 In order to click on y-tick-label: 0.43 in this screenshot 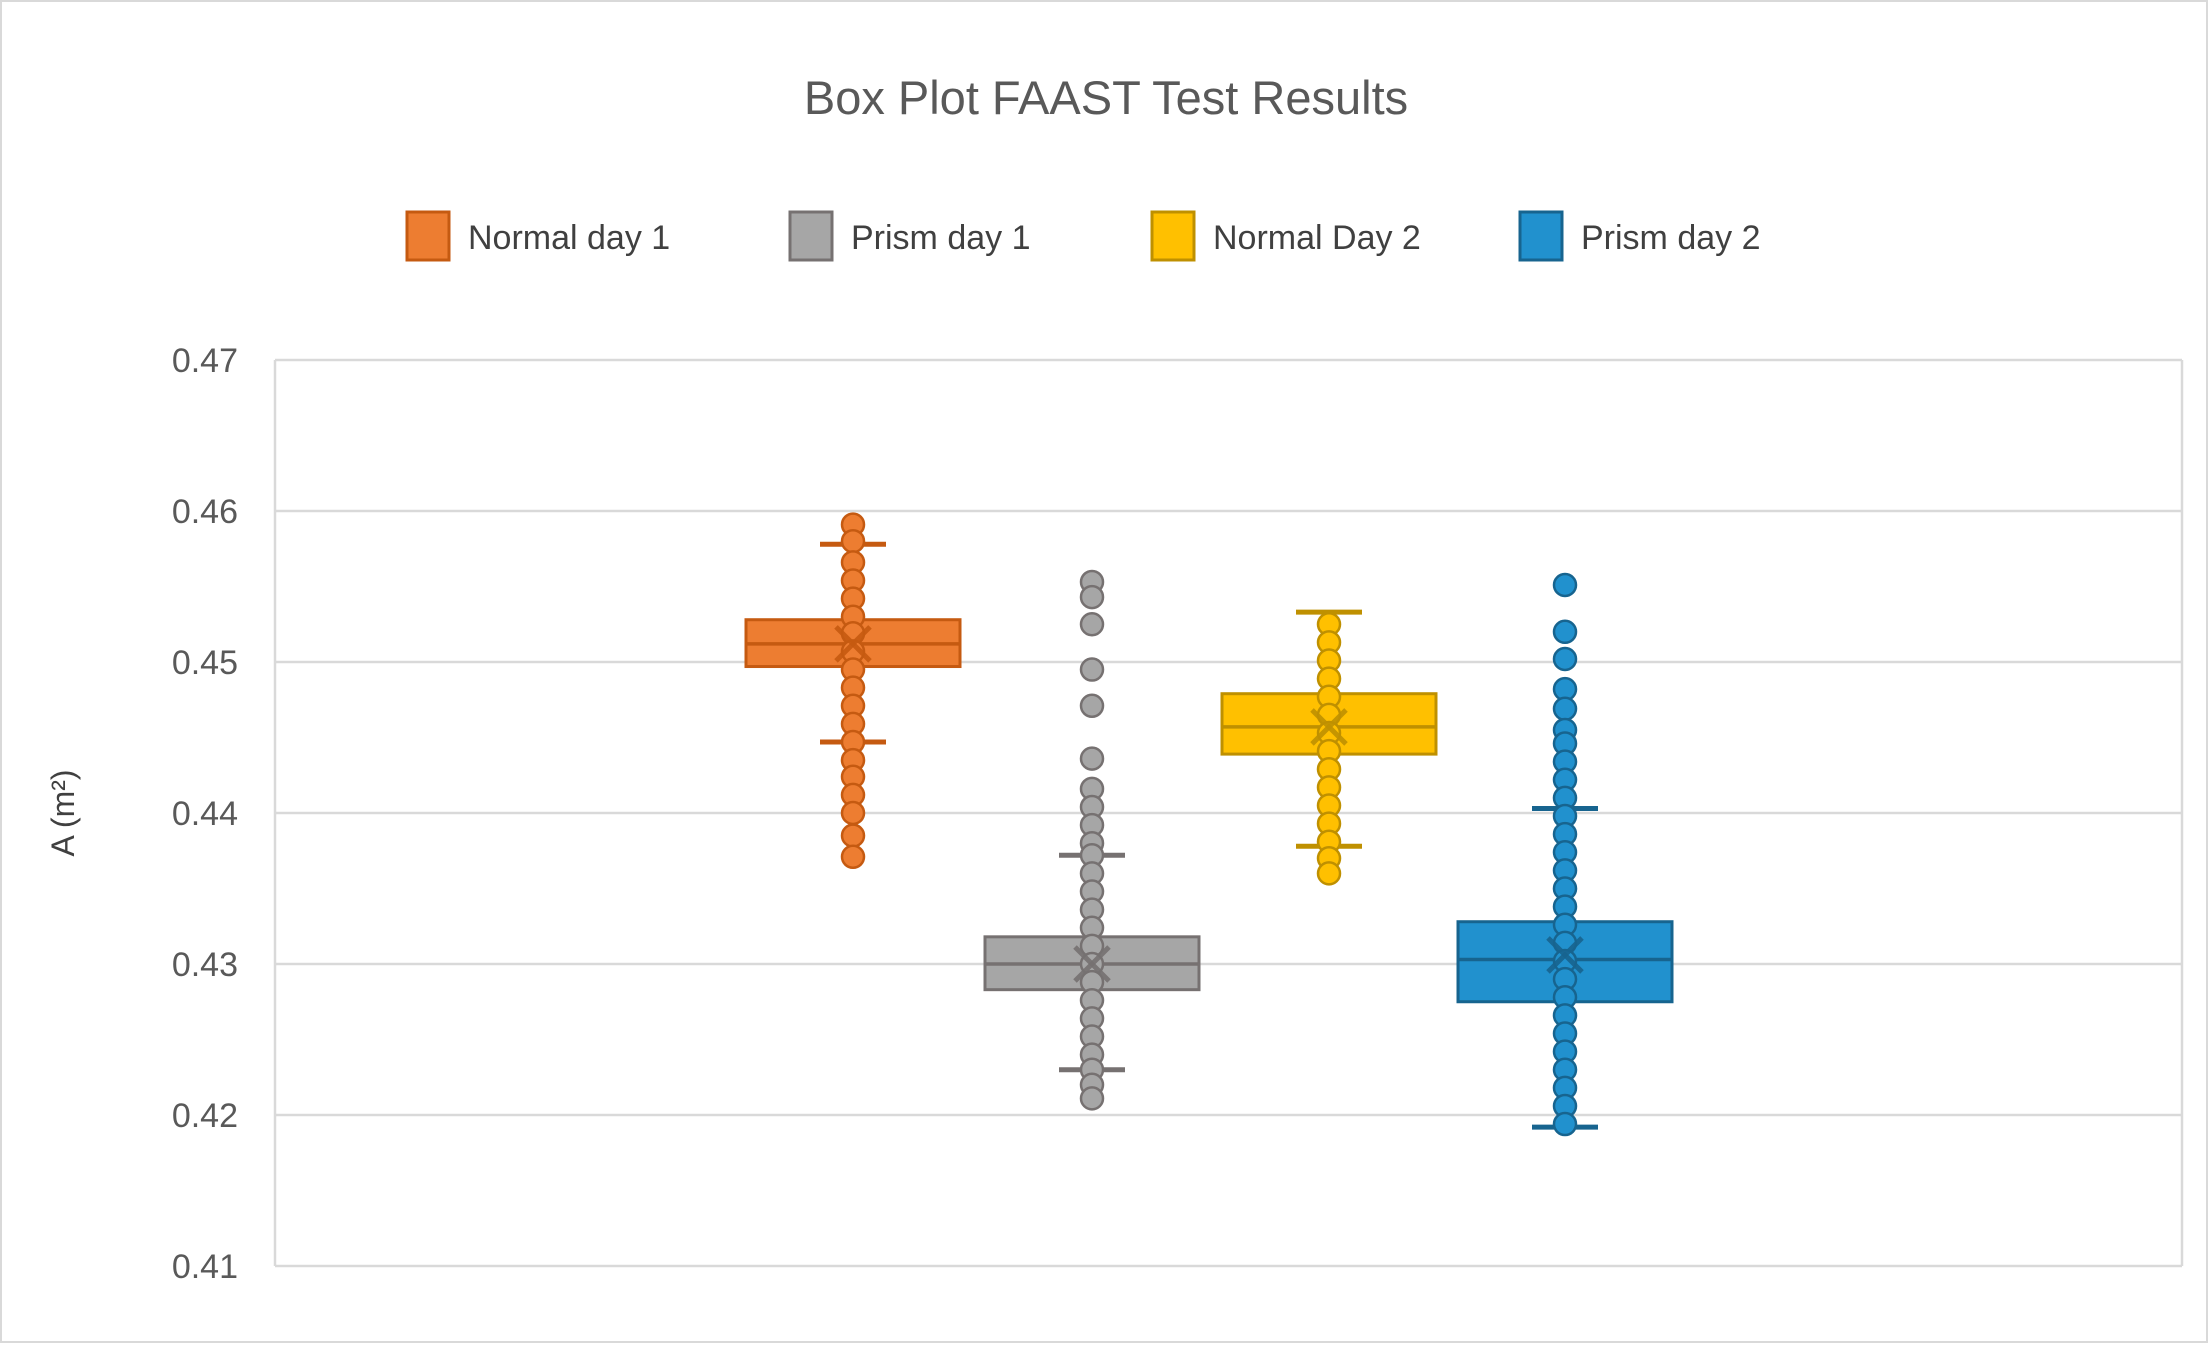, I will do `click(205, 965)`.